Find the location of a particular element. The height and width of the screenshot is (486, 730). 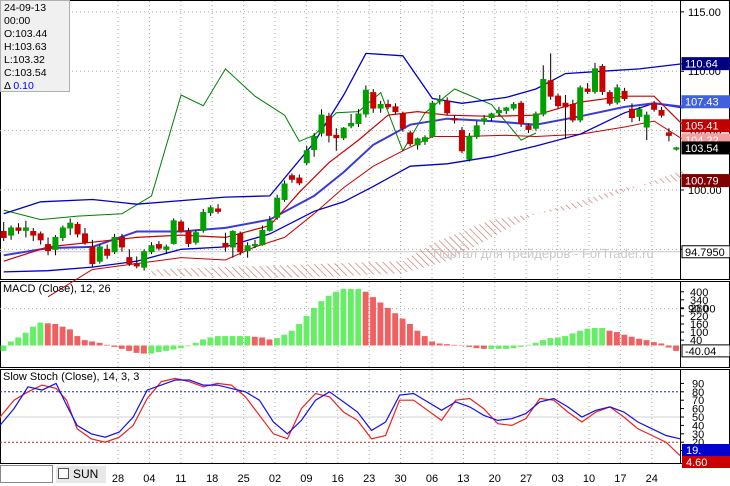

x-tick-label: 11 is located at coordinates (180, 479).